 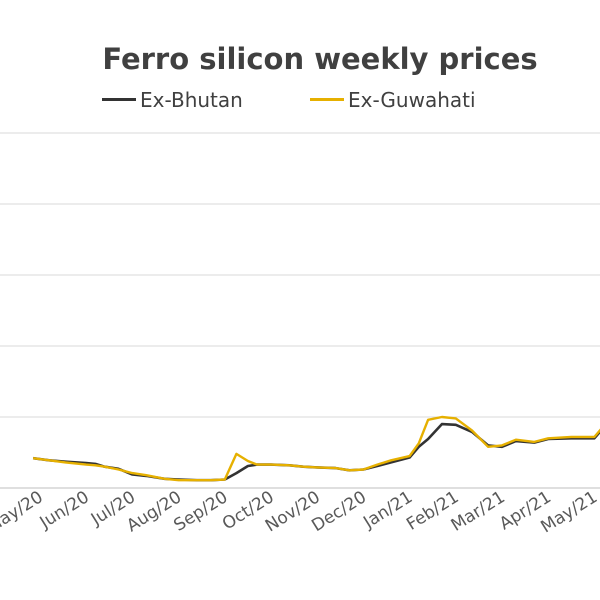 What do you see at coordinates (200, 511) in the screenshot?
I see `x-tick-label: Sep/20` at bounding box center [200, 511].